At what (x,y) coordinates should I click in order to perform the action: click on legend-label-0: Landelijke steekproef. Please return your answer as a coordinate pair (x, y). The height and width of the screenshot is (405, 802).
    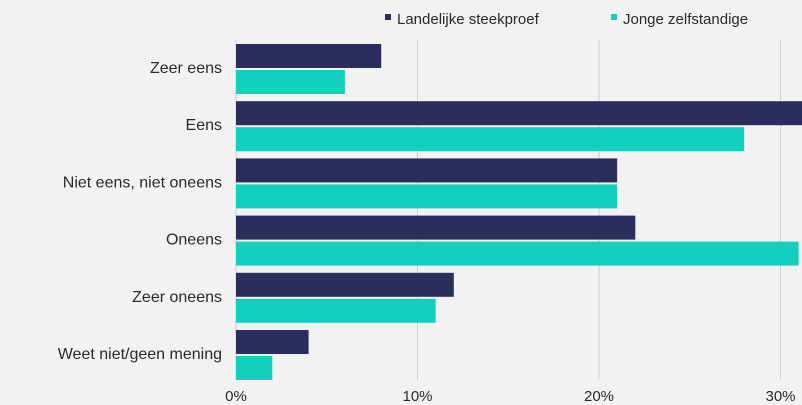
    Looking at the image, I should click on (468, 19).